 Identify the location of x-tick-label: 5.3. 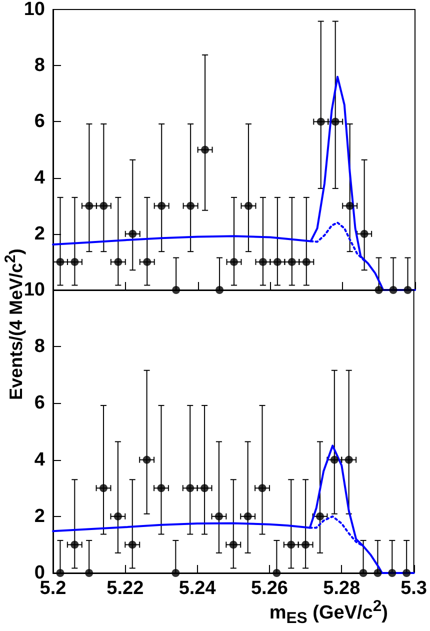
(414, 588).